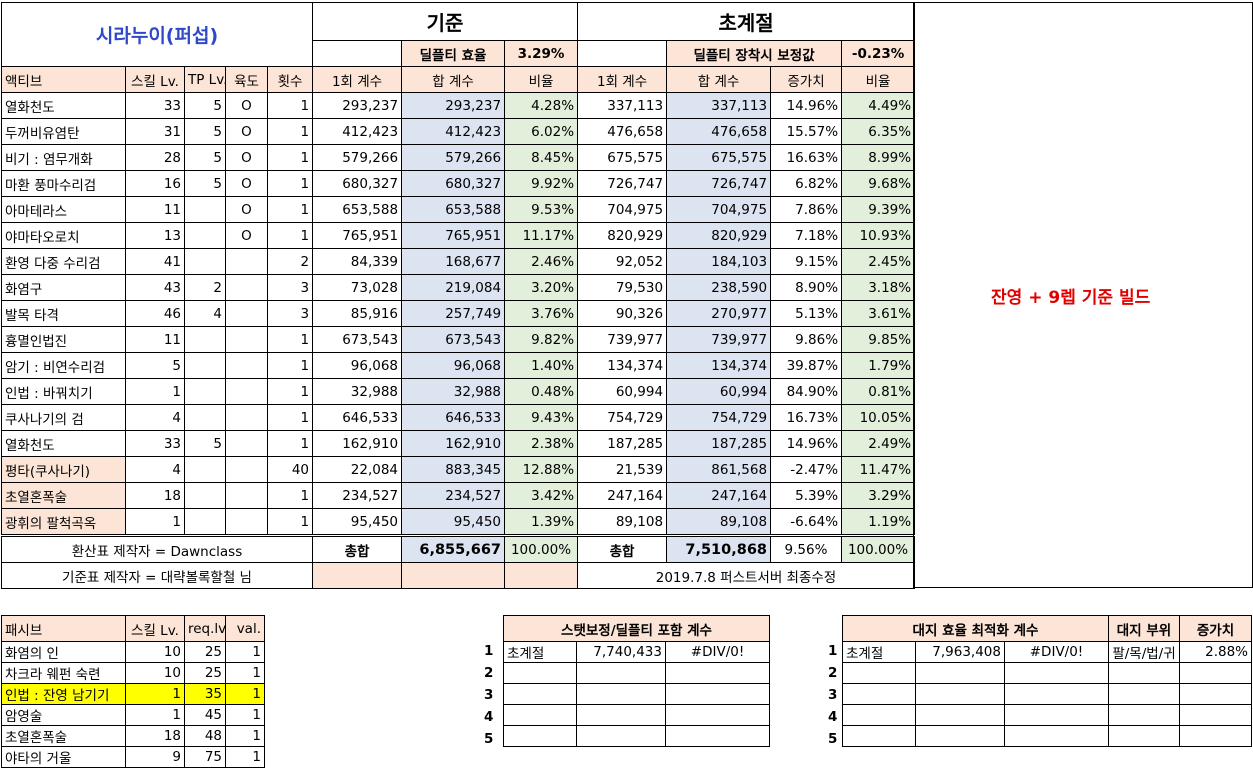 Image resolution: width=1253 pixels, height=771 pixels. I want to click on chogye-sum-coef: 861,568, so click(719, 469).